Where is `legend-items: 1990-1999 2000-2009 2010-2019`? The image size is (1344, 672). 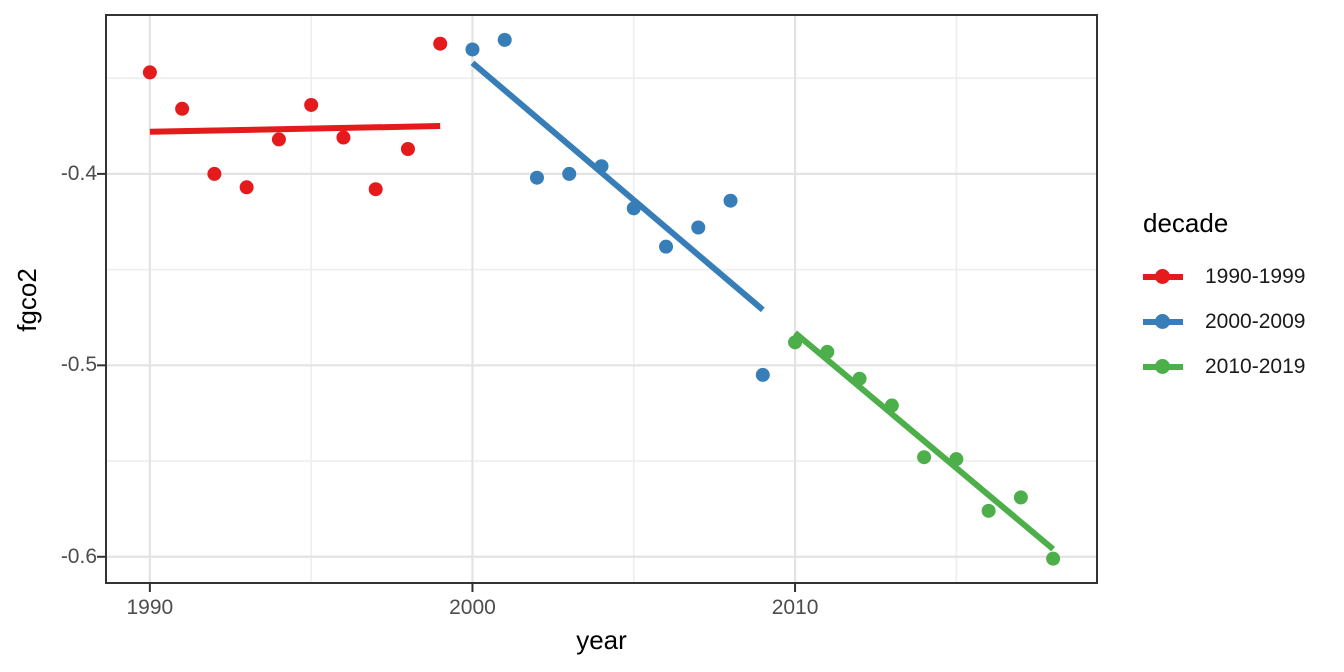
legend-items: 1990-1999 2000-2009 2010-2019 is located at coordinates (1224, 321).